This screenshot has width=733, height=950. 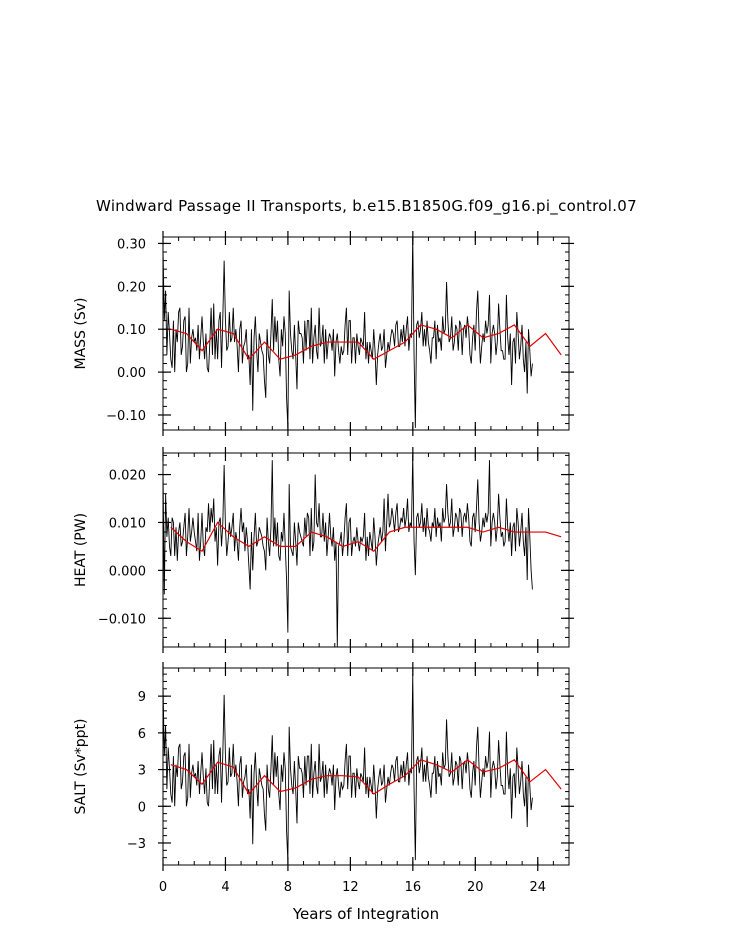 I want to click on y-axis-label: HEAT (PW), so click(x=81, y=550).